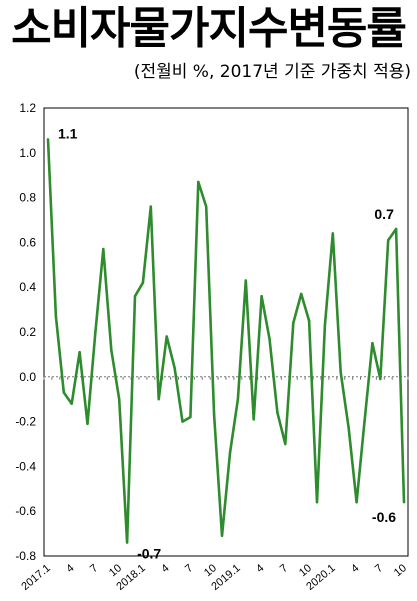 Image resolution: width=417 pixels, height=601 pixels. Describe the element at coordinates (27, 108) in the screenshot. I see `y-tick-label: 1.2` at that location.